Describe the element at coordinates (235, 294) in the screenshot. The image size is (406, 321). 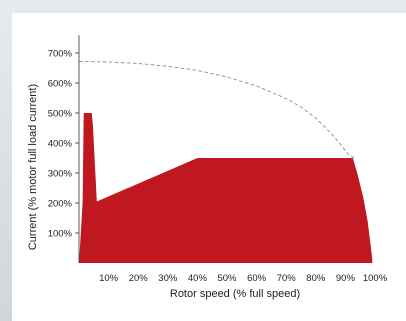
I see `x-axis-title: Rotor speed (% full speed)` at that location.